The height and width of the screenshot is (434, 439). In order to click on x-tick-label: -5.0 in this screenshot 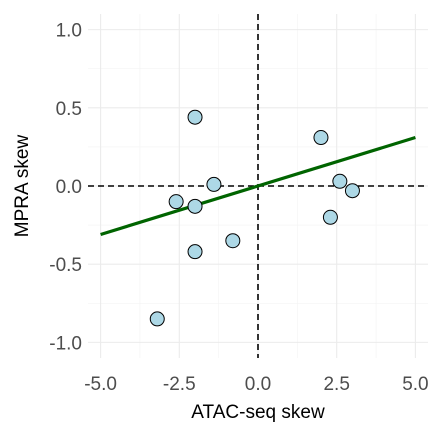, I will do `click(100, 384)`.